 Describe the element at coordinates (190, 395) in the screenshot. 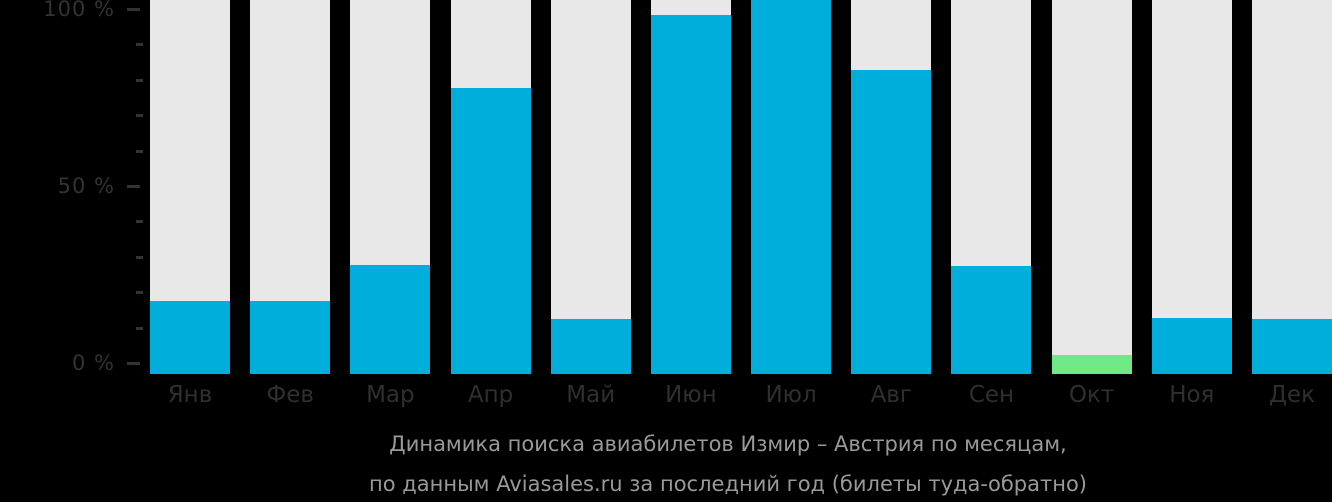

I see `month-label-Янв: Янв` at that location.